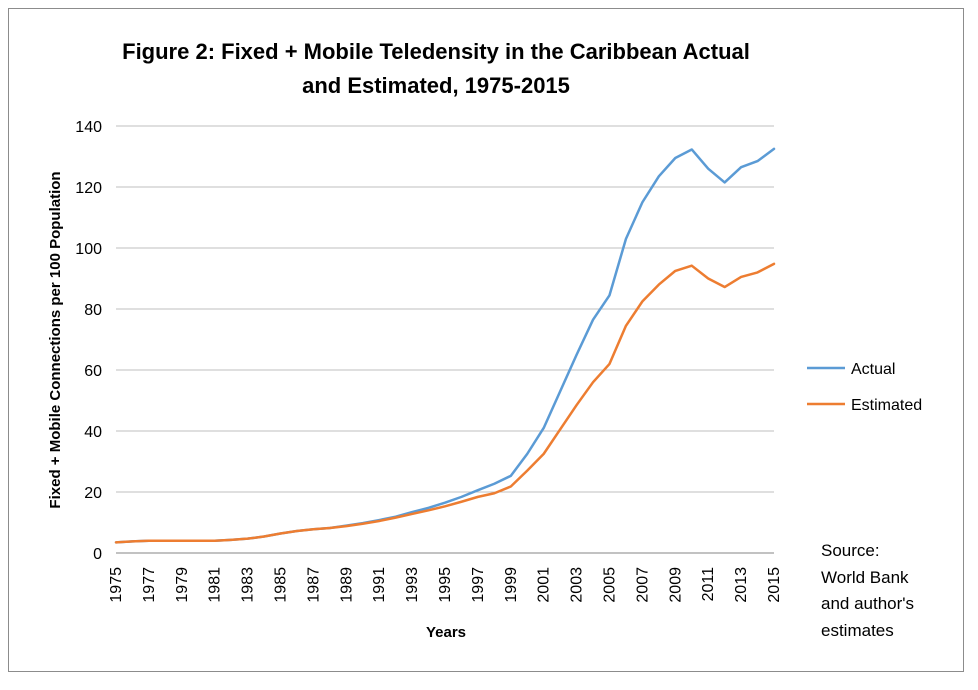  I want to click on source-line-4: estimates, so click(857, 630).